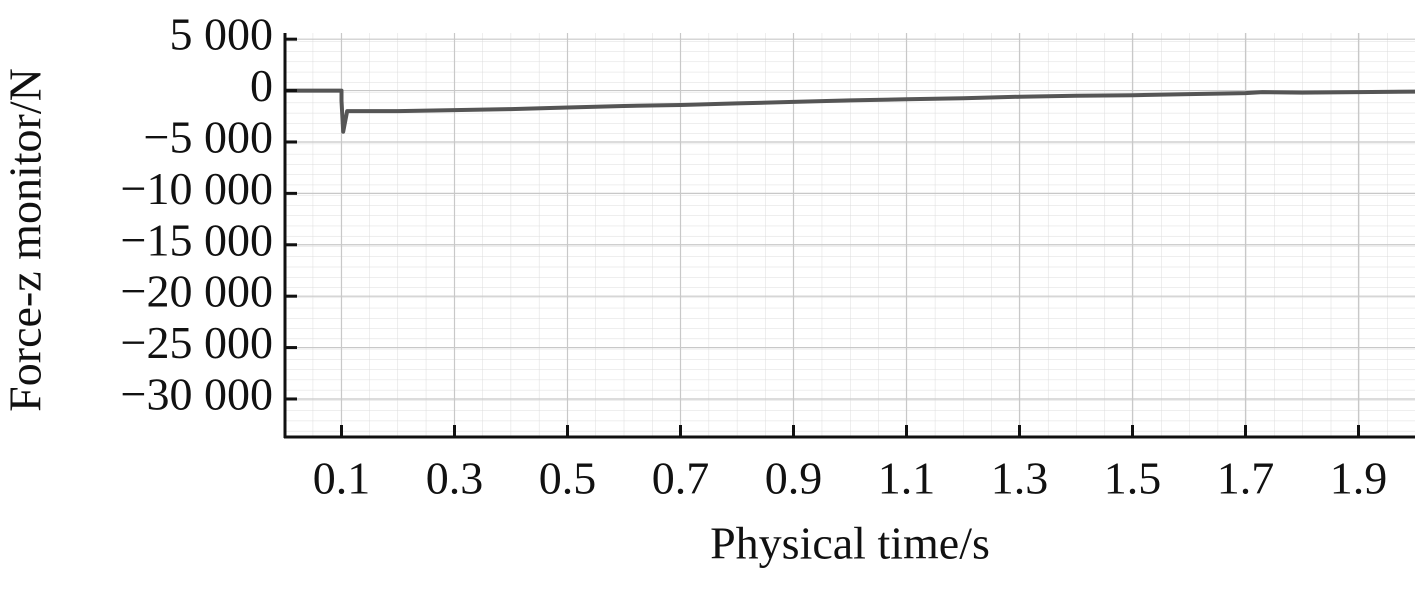  What do you see at coordinates (681, 478) in the screenshot?
I see `x-tick-label: 0.7` at bounding box center [681, 478].